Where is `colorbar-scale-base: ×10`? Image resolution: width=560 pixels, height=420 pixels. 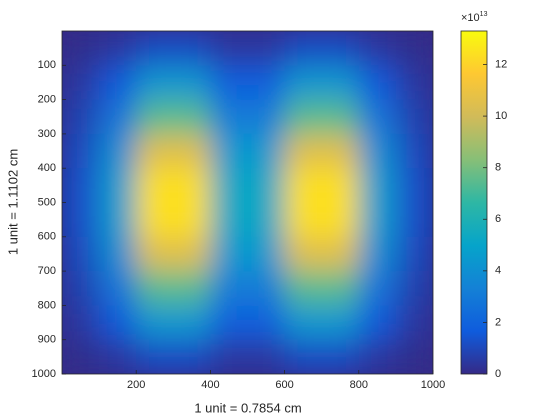 colorbar-scale-base: ×10 is located at coordinates (470, 18).